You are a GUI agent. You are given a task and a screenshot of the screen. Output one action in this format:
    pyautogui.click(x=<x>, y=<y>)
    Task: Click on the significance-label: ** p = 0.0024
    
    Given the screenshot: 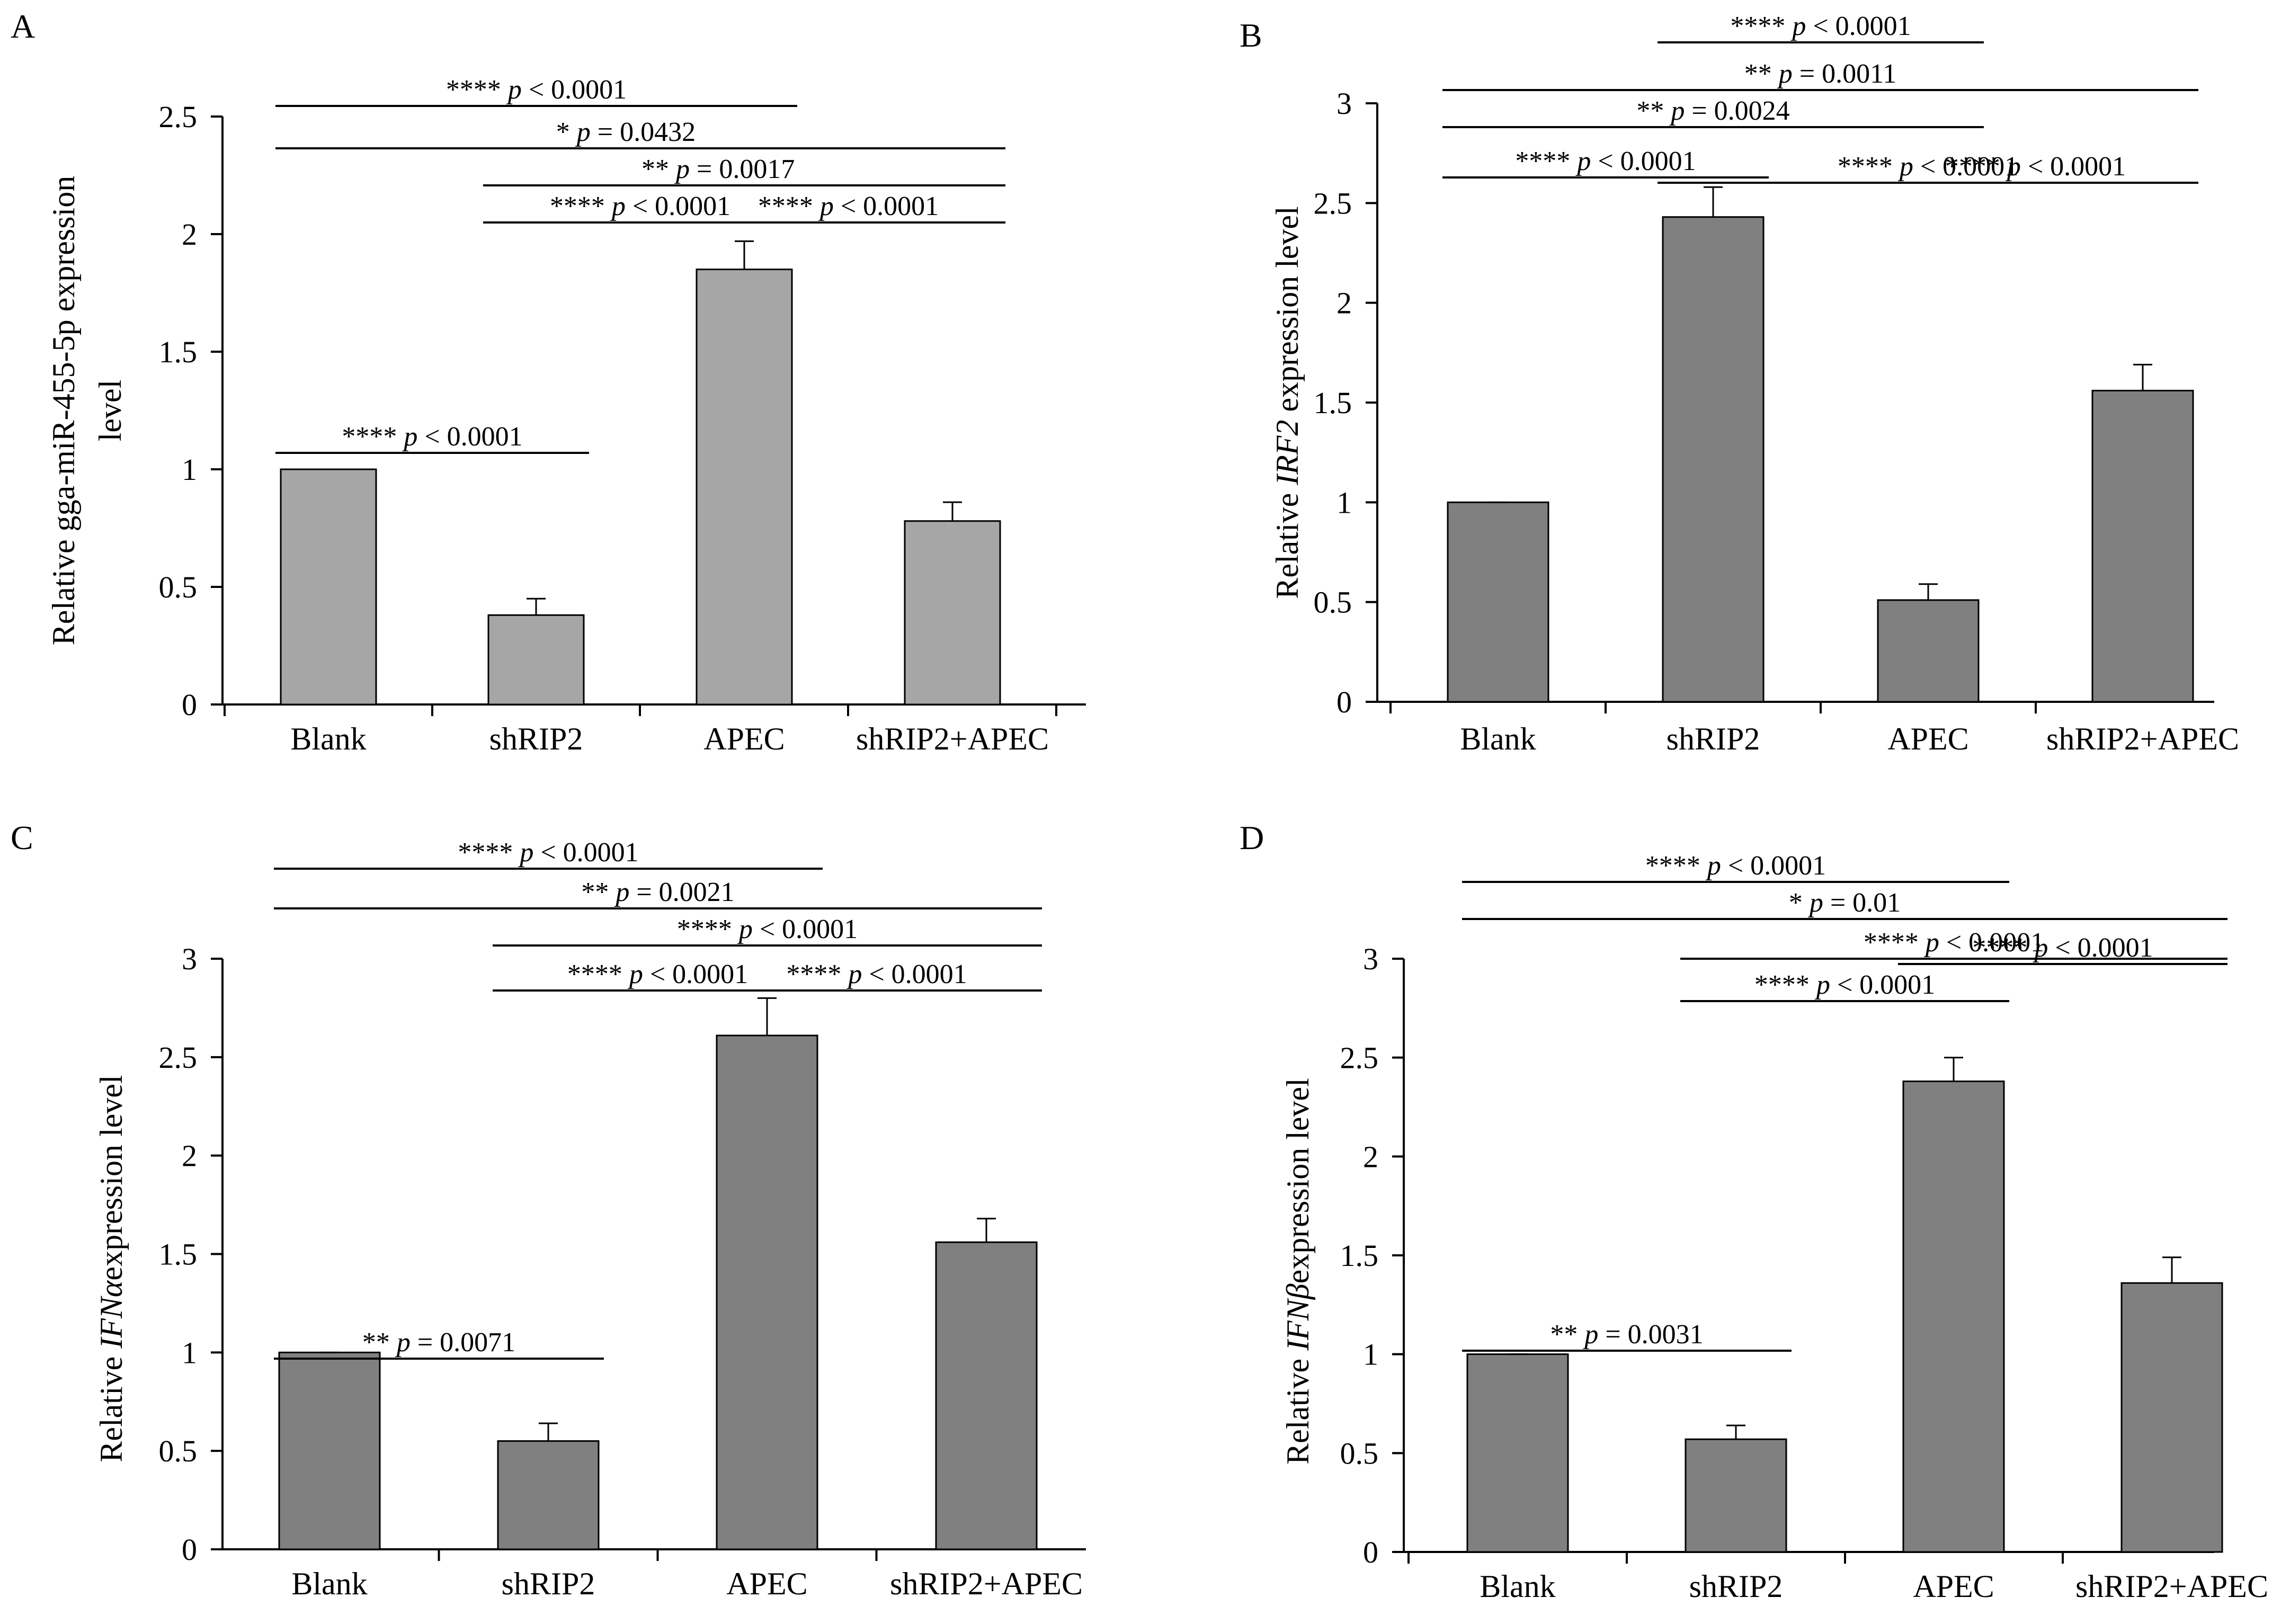 What is the action you would take?
    pyautogui.click(x=1713, y=111)
    